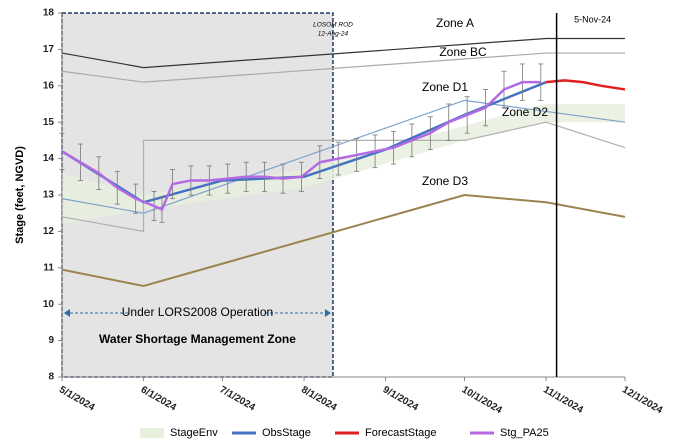 This screenshot has height=443, width=681. What do you see at coordinates (20, 195) in the screenshot?
I see `y-axis-label: Stage (feet, NGVD)` at bounding box center [20, 195].